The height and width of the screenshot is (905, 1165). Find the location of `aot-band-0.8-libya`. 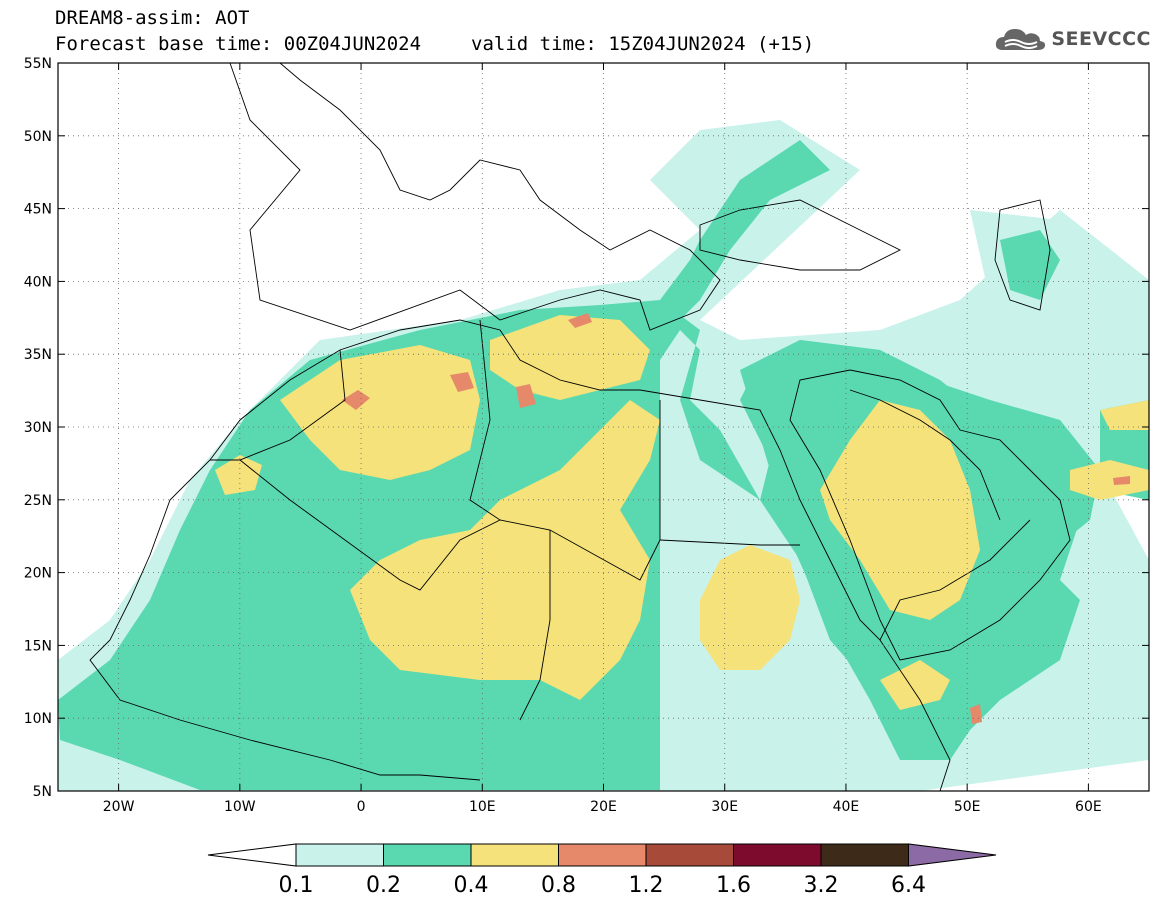

aot-band-0.8-libya is located at coordinates (526, 396).